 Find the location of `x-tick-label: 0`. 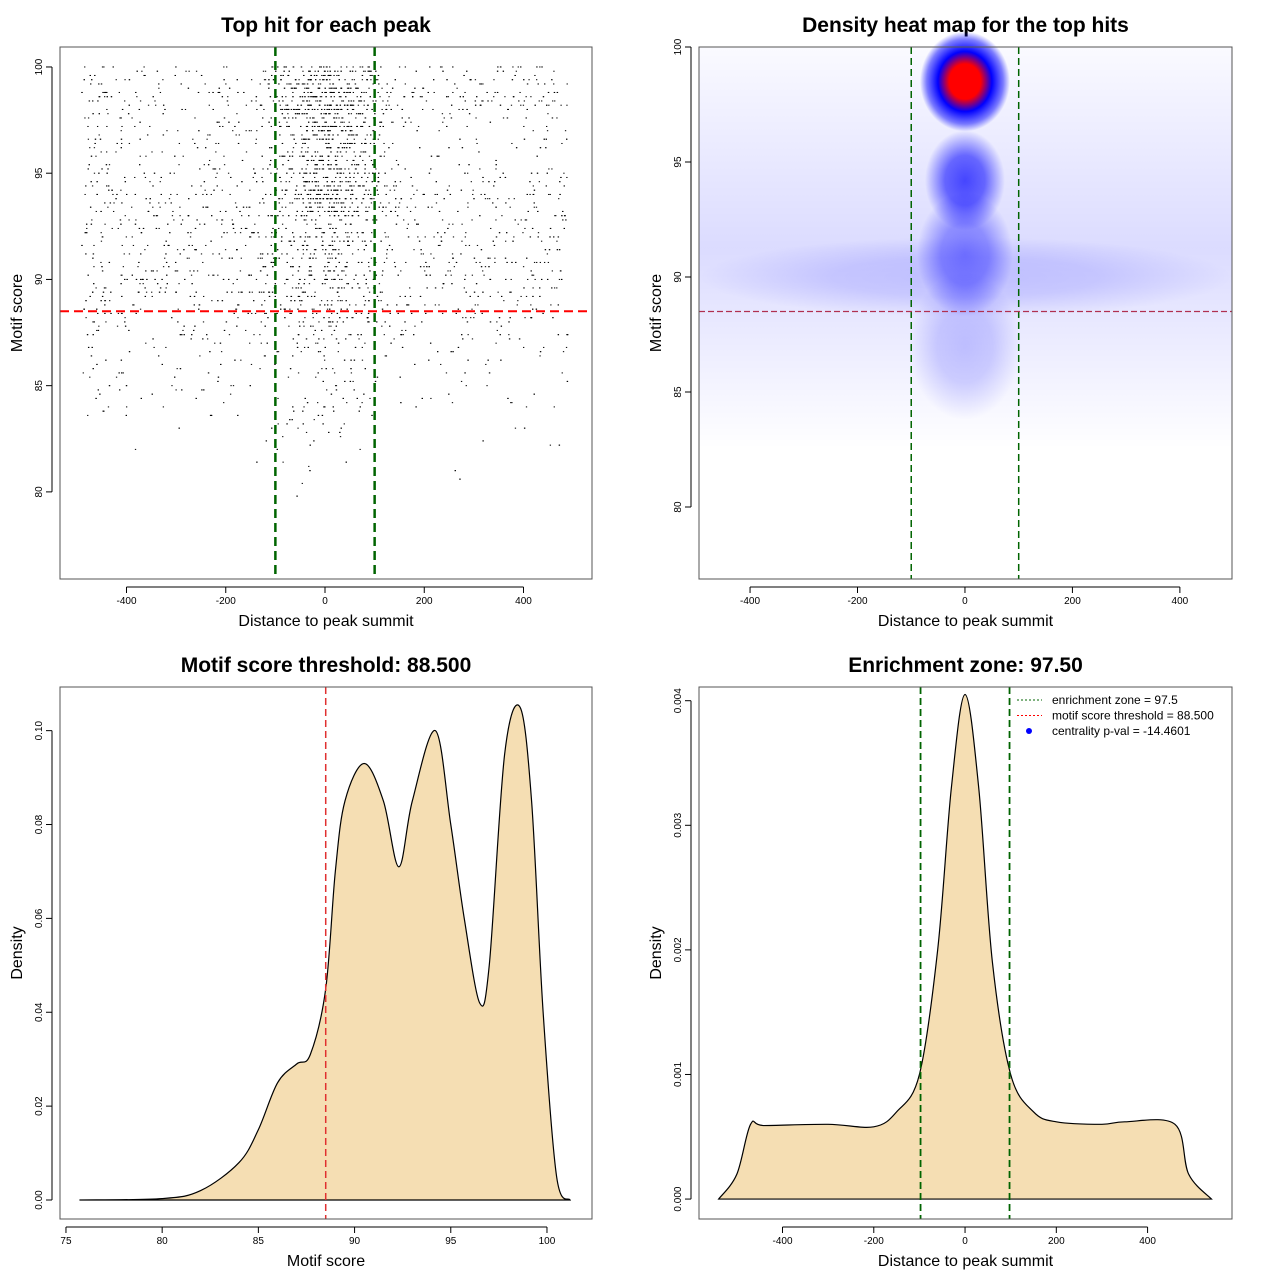

x-tick-label: 0 is located at coordinates (965, 601).